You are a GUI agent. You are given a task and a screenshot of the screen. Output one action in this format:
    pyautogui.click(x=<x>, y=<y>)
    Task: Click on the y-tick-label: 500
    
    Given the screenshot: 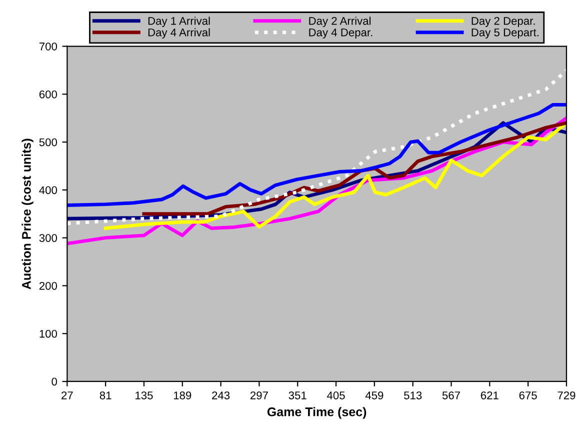 What is the action you would take?
    pyautogui.click(x=48, y=142)
    